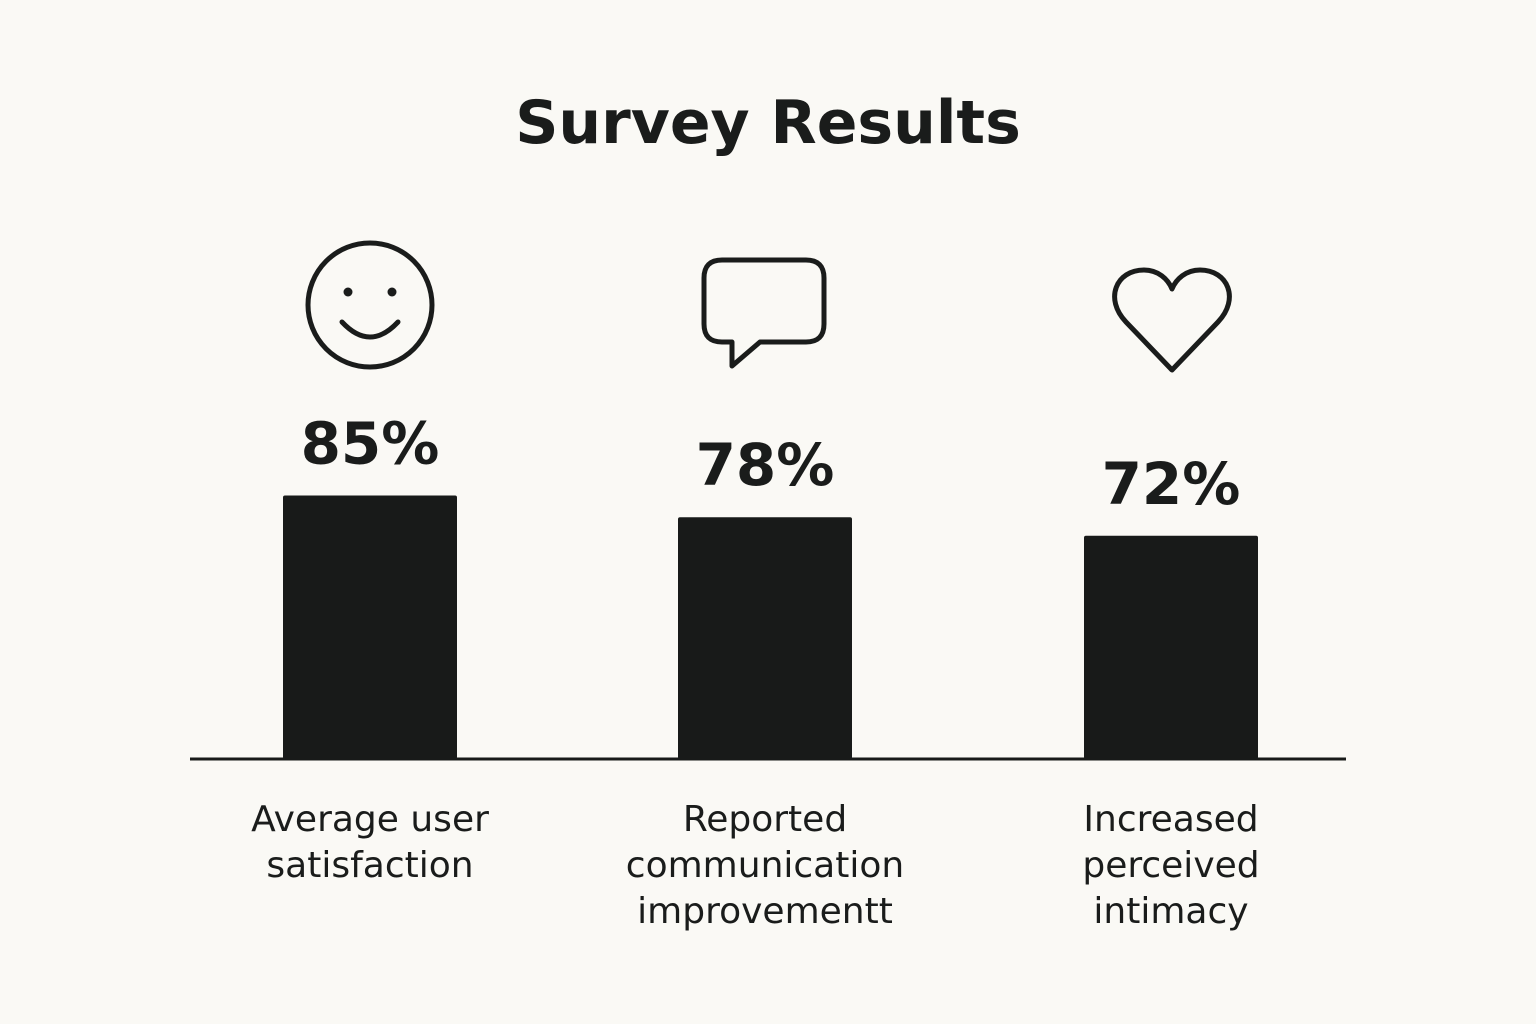 This screenshot has width=1536, height=1024. I want to click on category-label-line: Reported, so click(765, 819).